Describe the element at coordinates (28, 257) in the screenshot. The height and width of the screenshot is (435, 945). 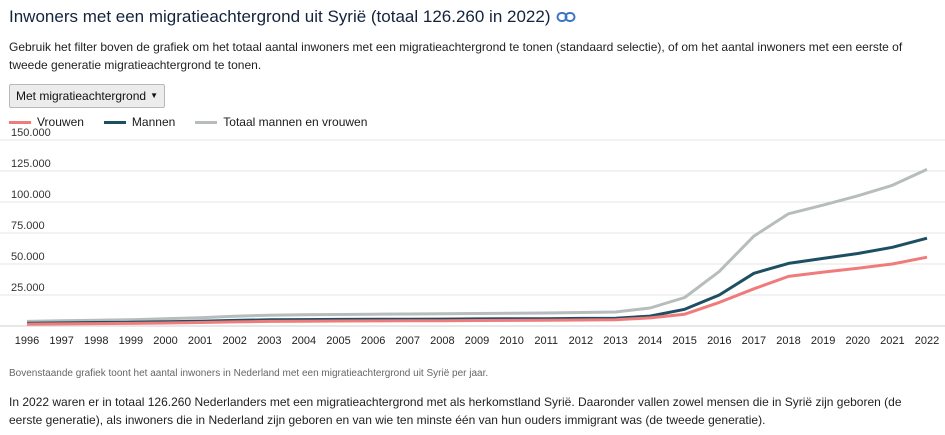
I see `y-tick-label: 50.000` at that location.